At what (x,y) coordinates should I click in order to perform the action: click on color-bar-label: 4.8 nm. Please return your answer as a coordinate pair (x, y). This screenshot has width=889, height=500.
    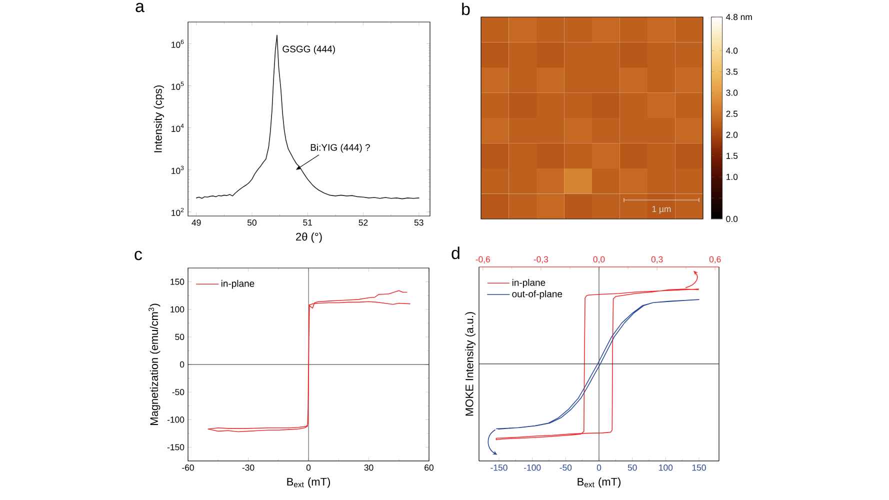
    Looking at the image, I should click on (739, 17).